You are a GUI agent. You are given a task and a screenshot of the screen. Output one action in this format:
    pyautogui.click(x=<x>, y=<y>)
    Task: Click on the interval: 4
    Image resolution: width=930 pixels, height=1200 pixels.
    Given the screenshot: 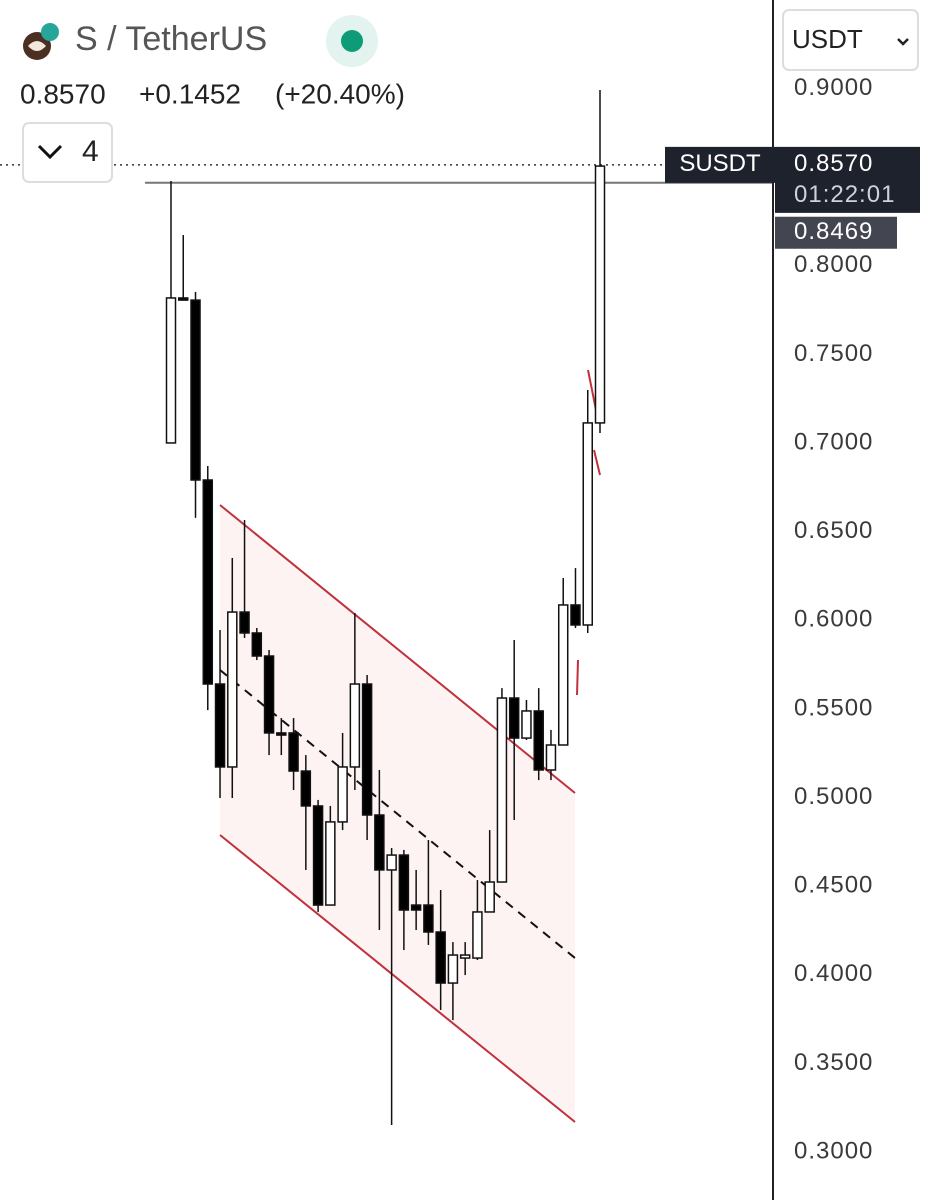 What is the action you would take?
    pyautogui.click(x=90, y=151)
    